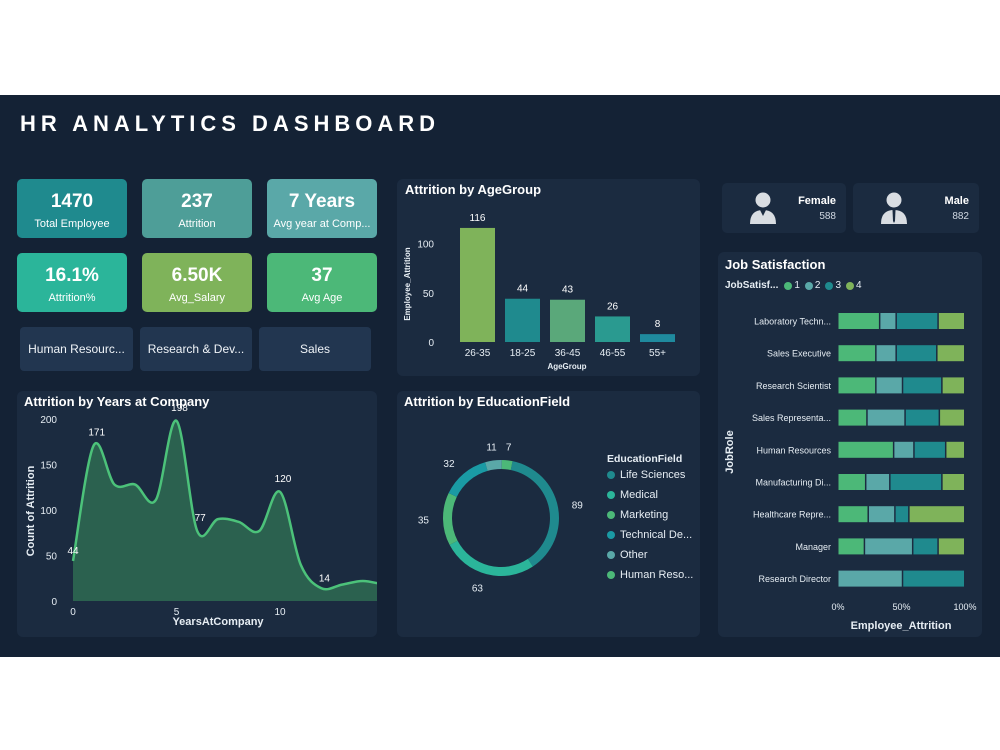 The height and width of the screenshot is (750, 1000). Describe the element at coordinates (322, 282) in the screenshot. I see `kpi-avg-age: 37 Avg Age` at that location.